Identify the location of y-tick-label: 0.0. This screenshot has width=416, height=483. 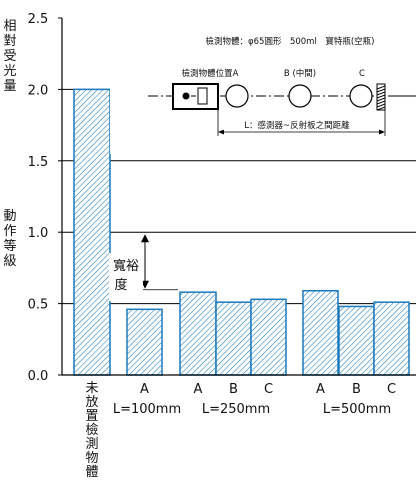
(38, 376).